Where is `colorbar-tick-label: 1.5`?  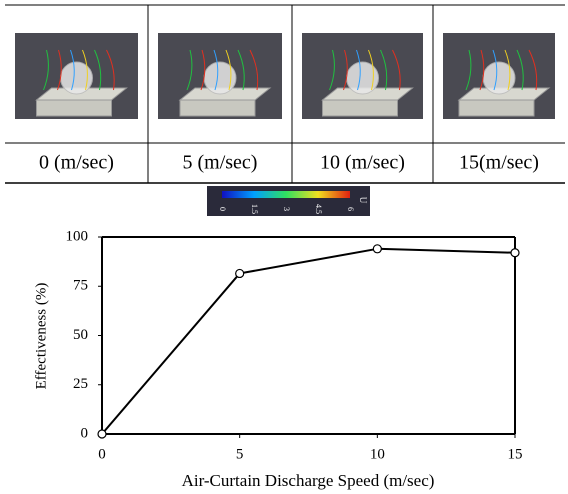
colorbar-tick-label: 1.5 is located at coordinates (254, 209).